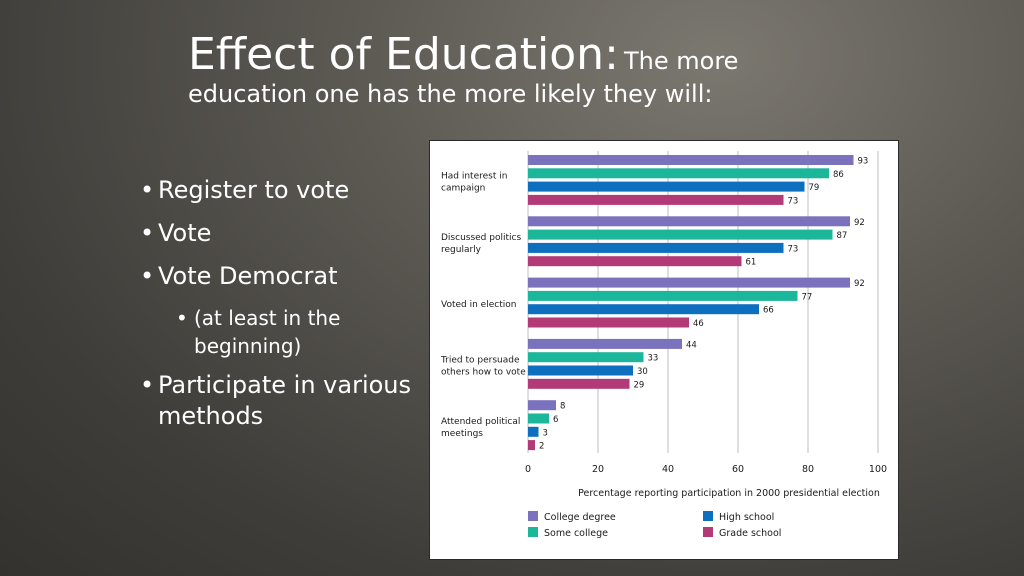 This screenshot has width=1024, height=576. I want to click on legend-label: College degree, so click(580, 517).